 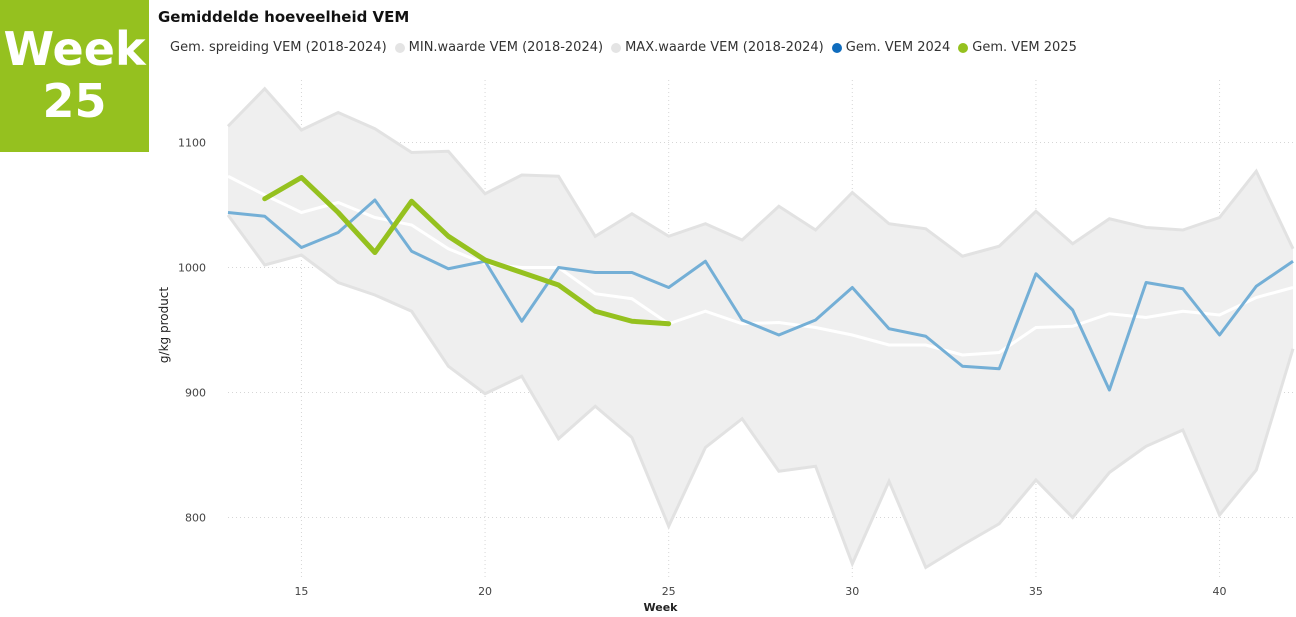 What do you see at coordinates (195, 393) in the screenshot?
I see `y-tick-label: 900` at bounding box center [195, 393].